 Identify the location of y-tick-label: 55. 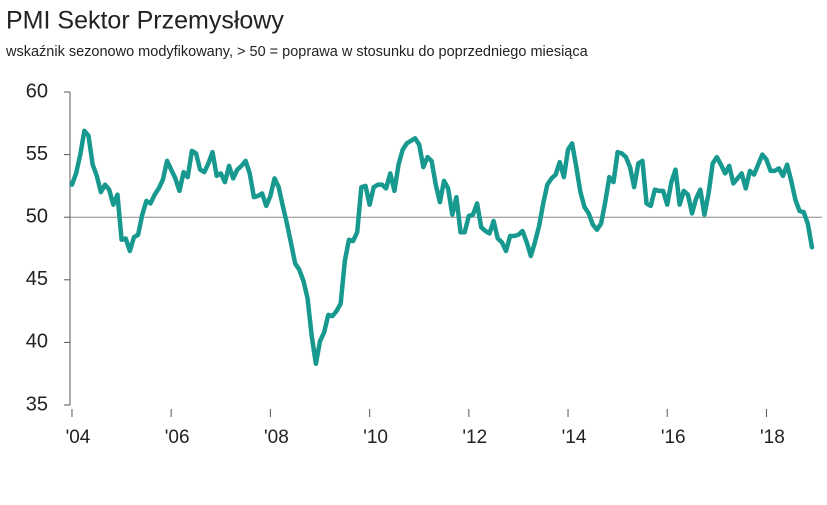
(37, 154).